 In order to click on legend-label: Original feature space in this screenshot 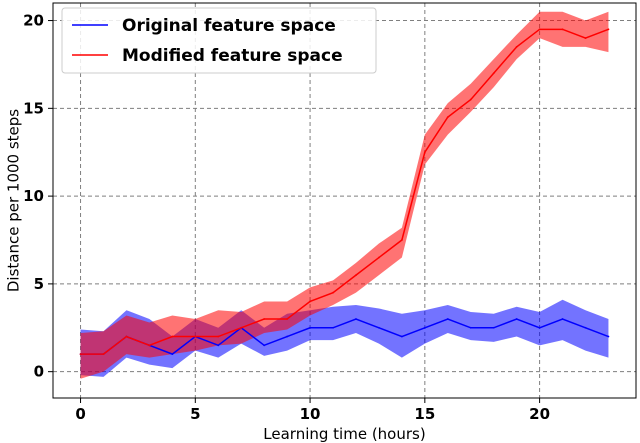, I will do `click(229, 26)`.